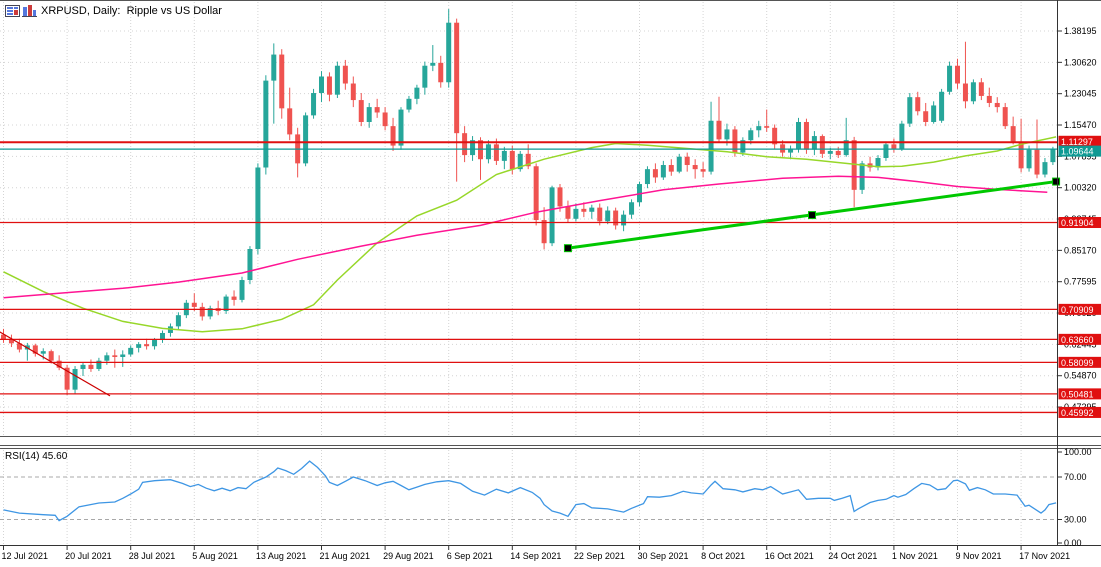 The image size is (1101, 567). I want to click on date-label: 8 Oct 2021, so click(723, 556).